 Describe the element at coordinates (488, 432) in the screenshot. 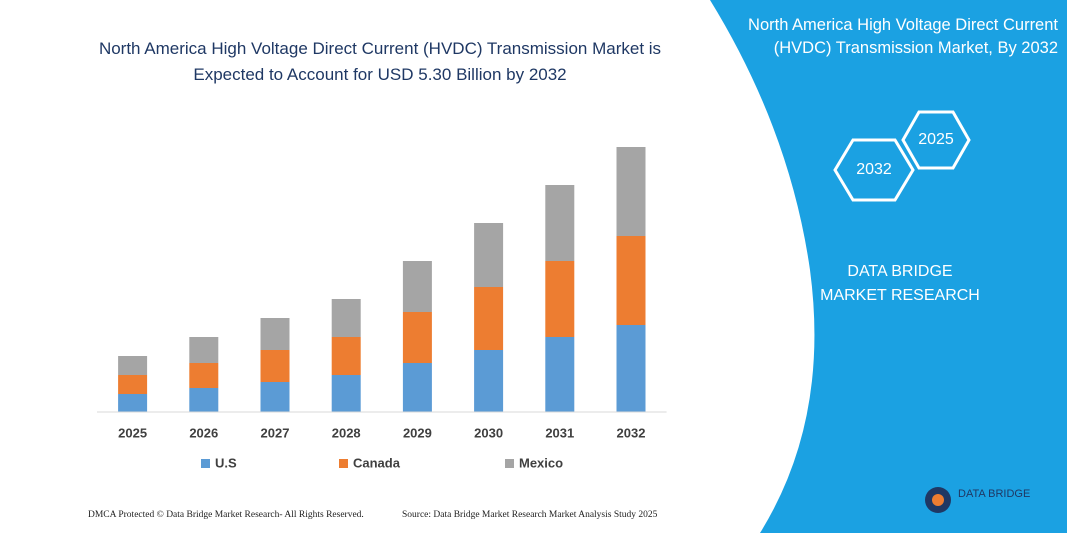

I see `x-tick-label: 2030` at that location.